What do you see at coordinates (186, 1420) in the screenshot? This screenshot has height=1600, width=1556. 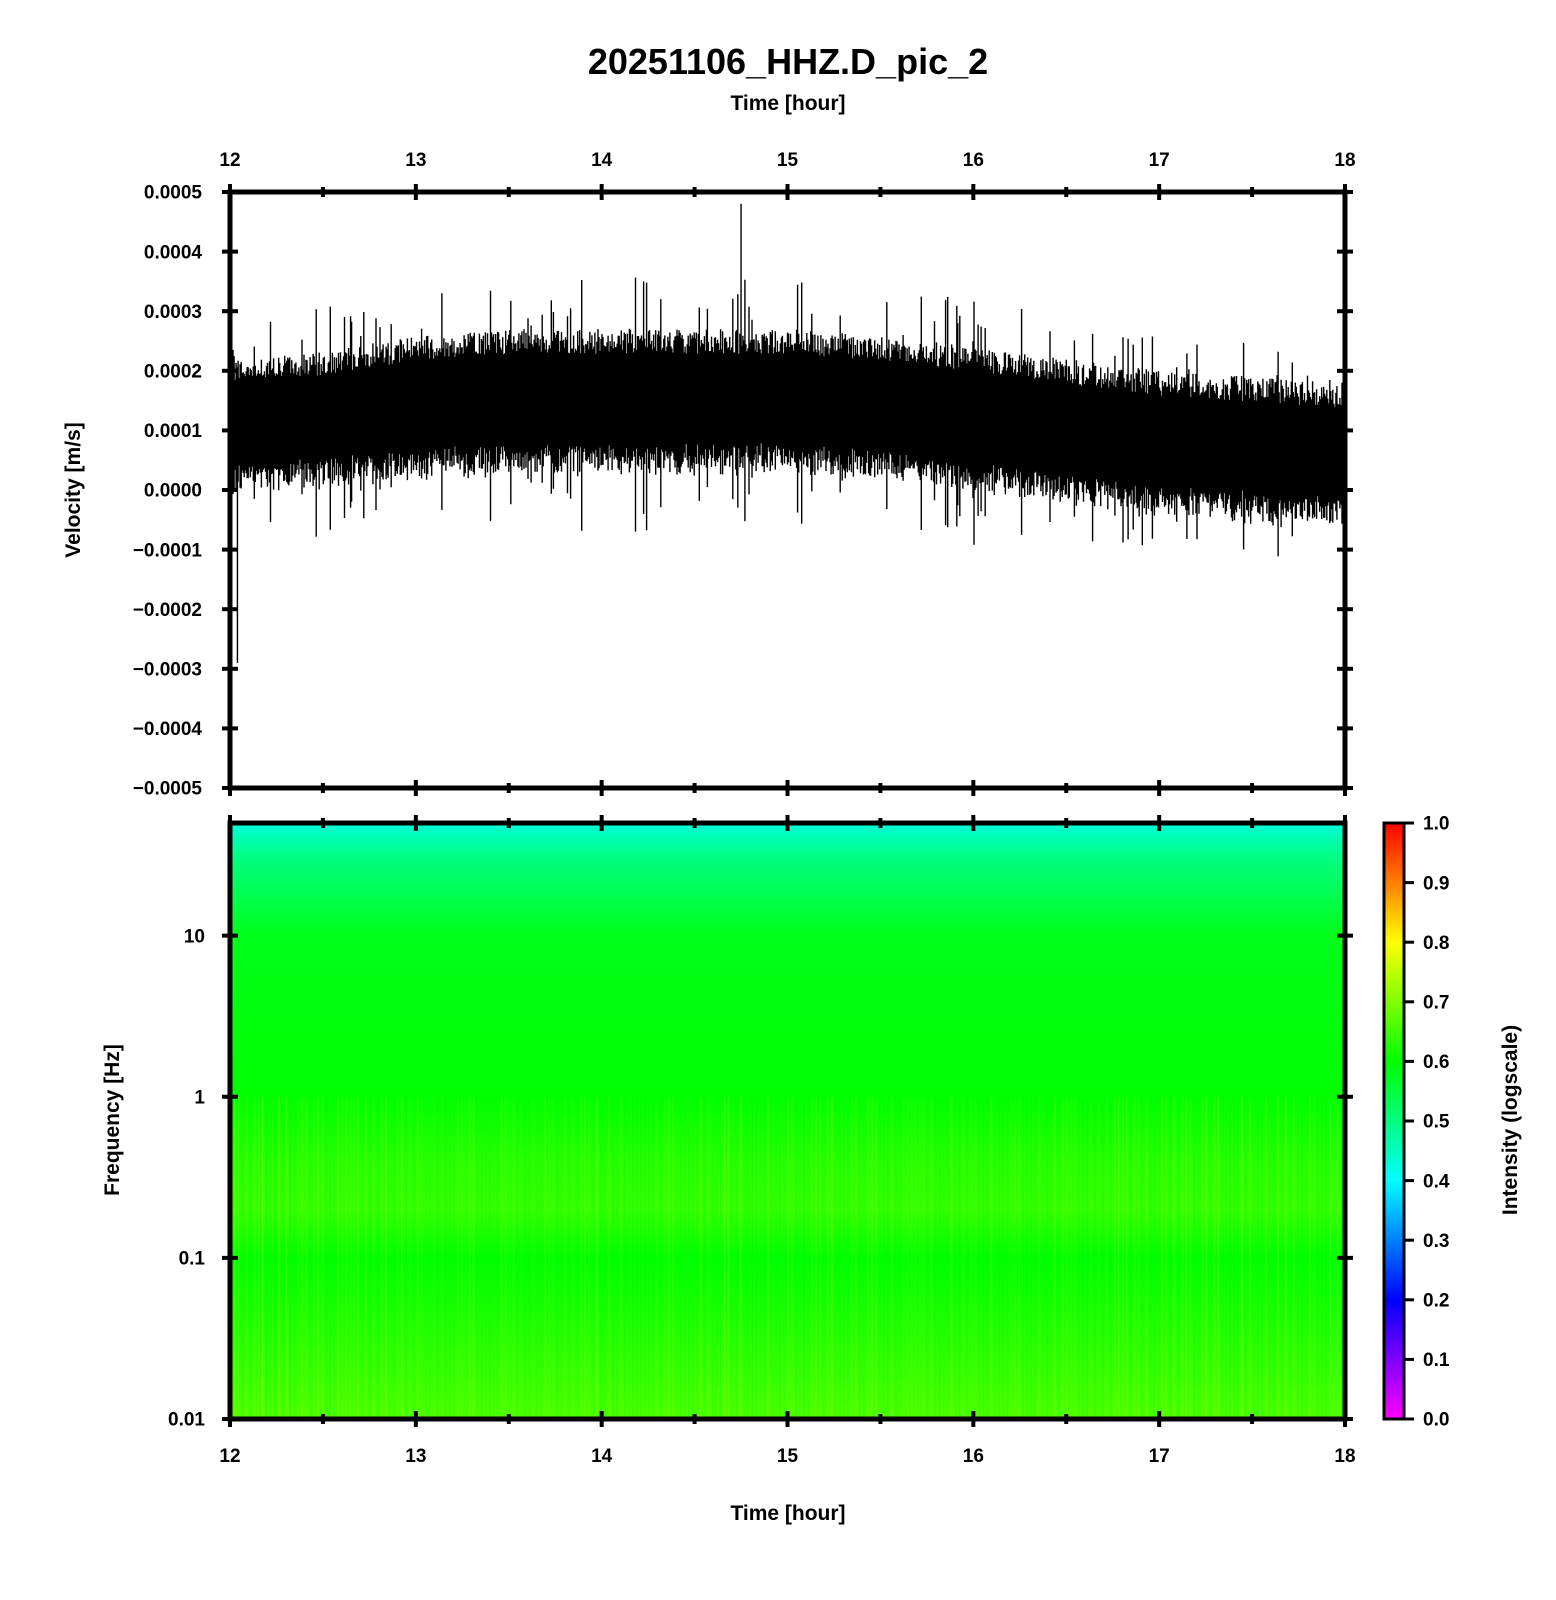 I see `frequency-tick-label: 0.01` at bounding box center [186, 1420].